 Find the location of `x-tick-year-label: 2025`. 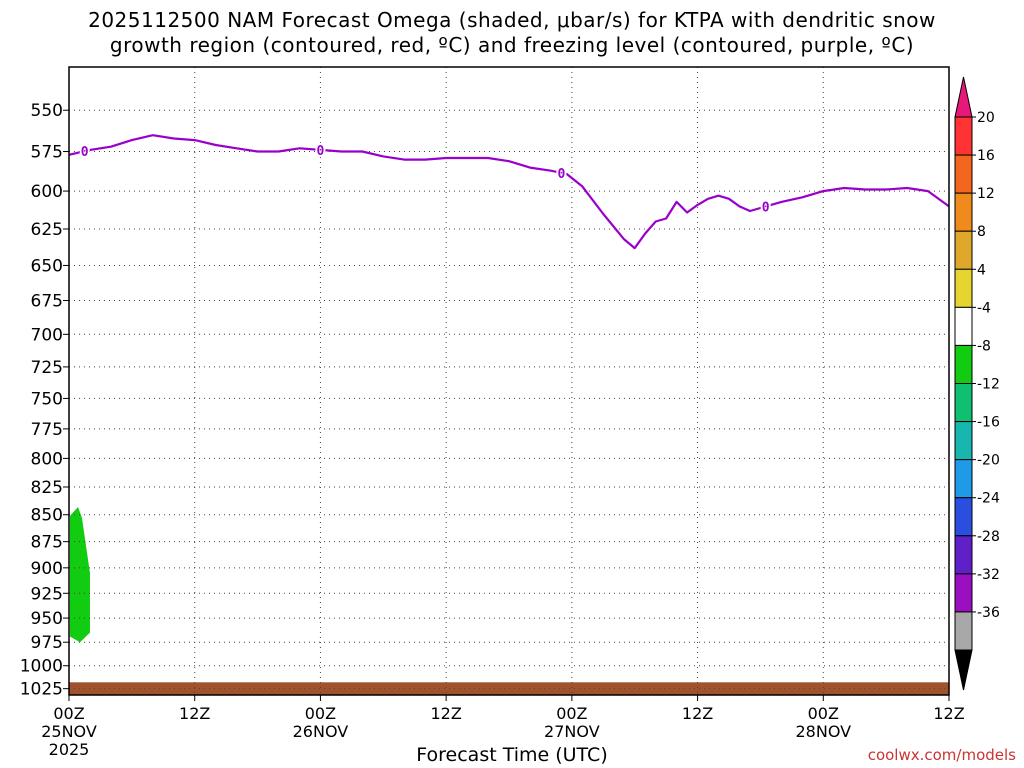

x-tick-year-label: 2025 is located at coordinates (69, 749).